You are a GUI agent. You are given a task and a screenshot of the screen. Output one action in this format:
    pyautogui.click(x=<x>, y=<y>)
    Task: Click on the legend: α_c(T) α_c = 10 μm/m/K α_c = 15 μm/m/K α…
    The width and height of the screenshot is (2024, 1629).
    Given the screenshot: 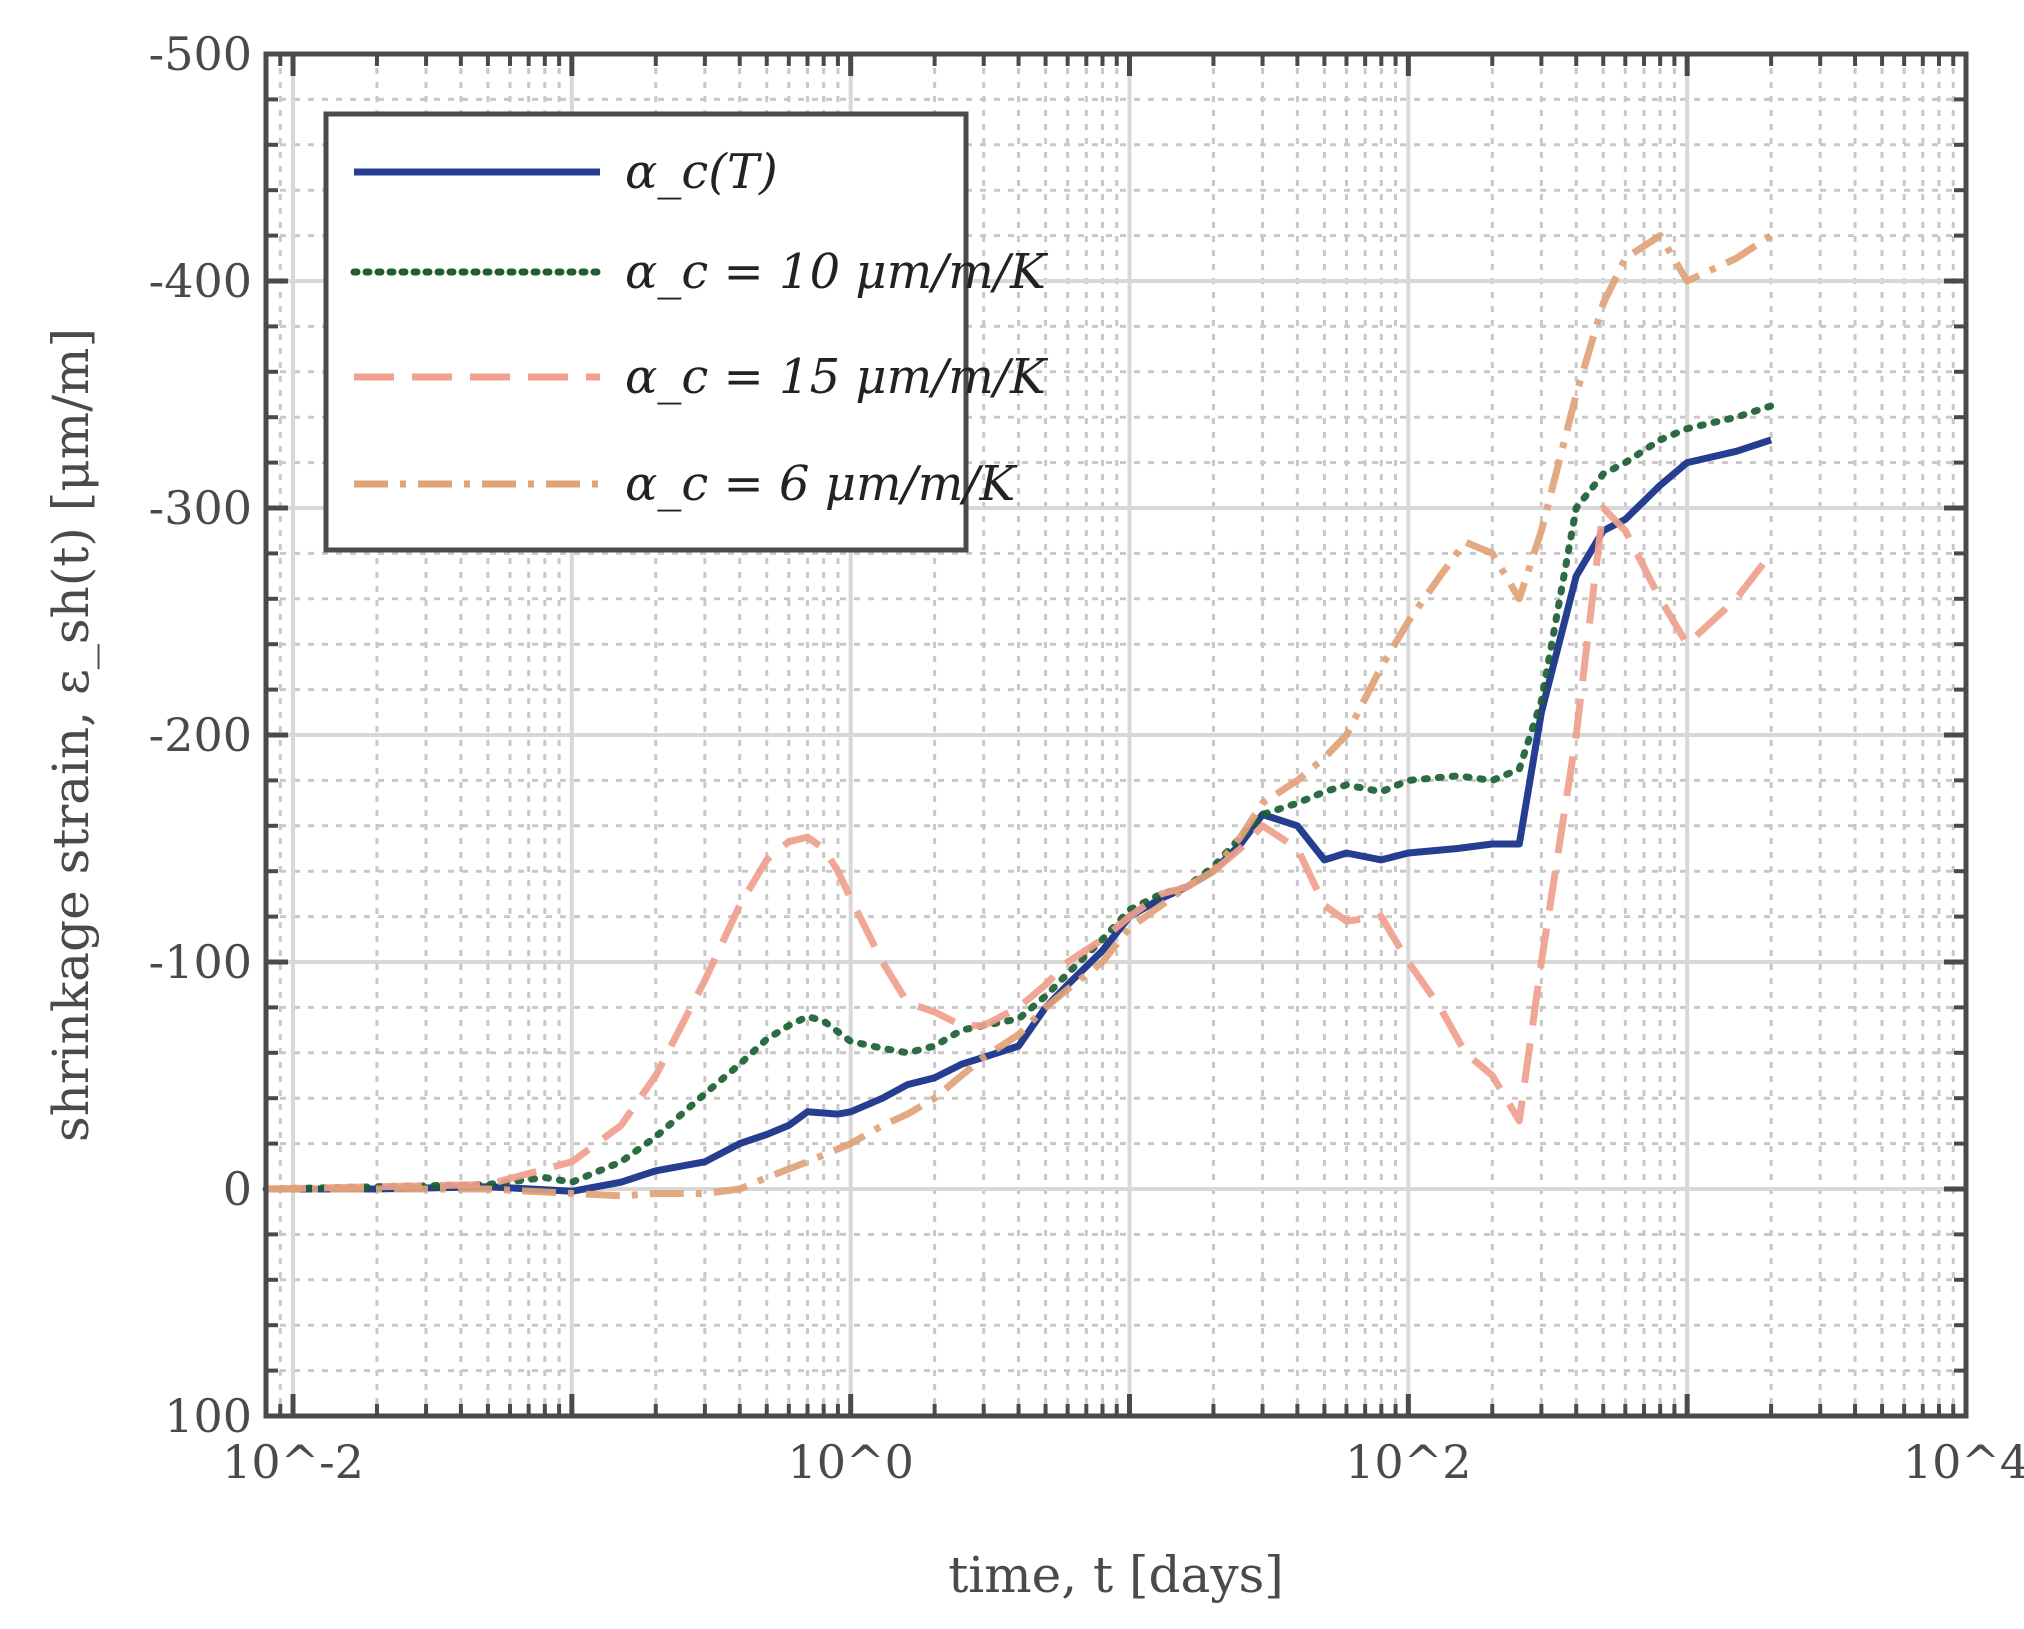 What is the action you would take?
    pyautogui.click(x=686, y=332)
    